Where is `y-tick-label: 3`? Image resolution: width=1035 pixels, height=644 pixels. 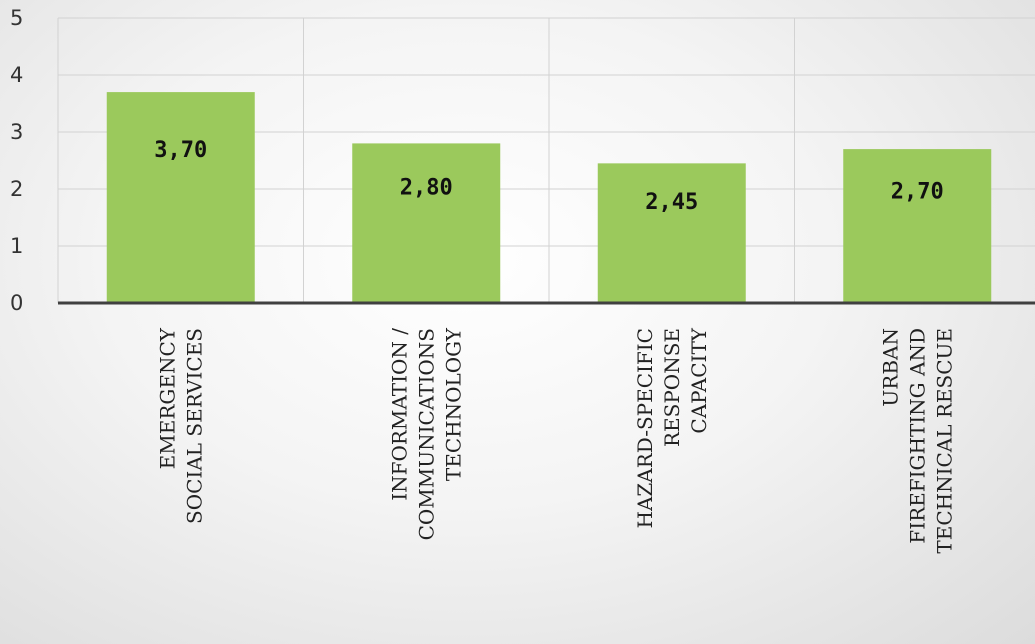
y-tick-label: 3 is located at coordinates (16, 132).